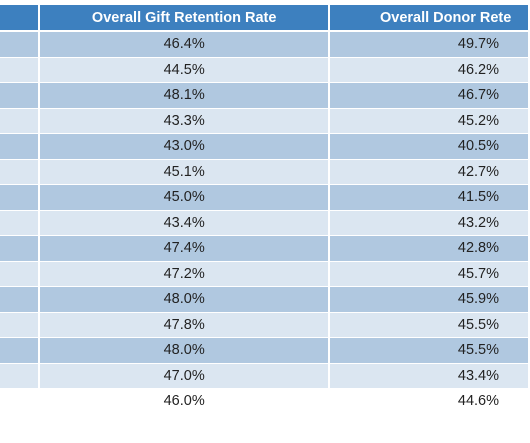 This screenshot has width=530, height=443. Describe the element at coordinates (184, 147) in the screenshot. I see `gift-retention-rate-cell: 43.0%` at that location.